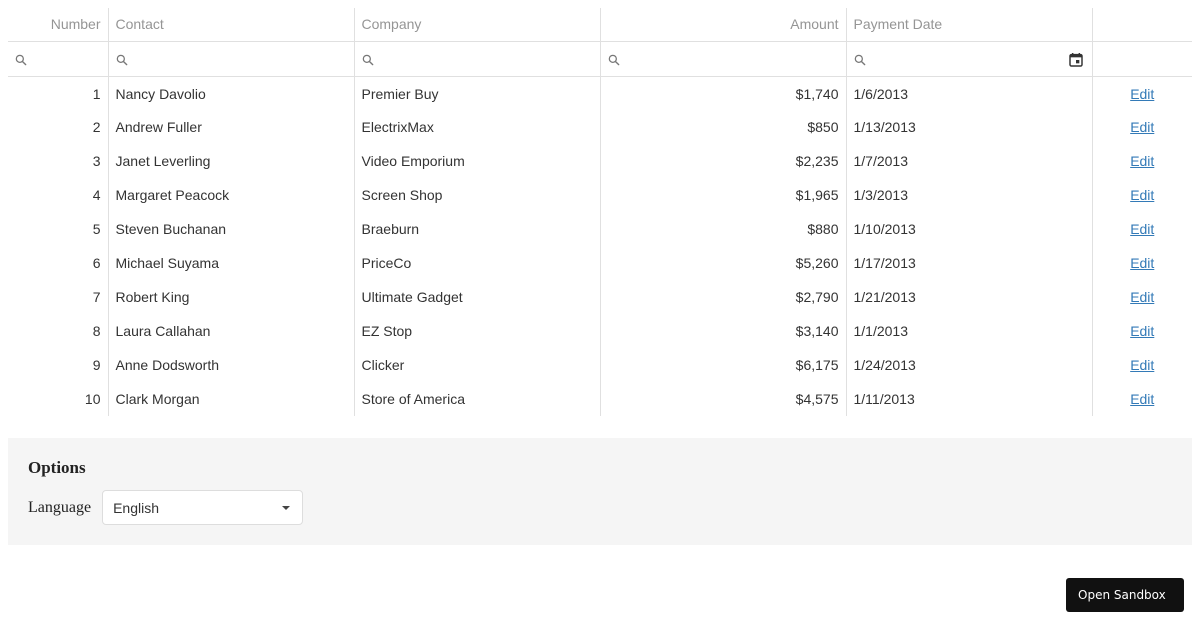 This screenshot has height=630, width=1200. Describe the element at coordinates (969, 399) in the screenshot. I see `cell-payment-date: 1/11/2013` at that location.